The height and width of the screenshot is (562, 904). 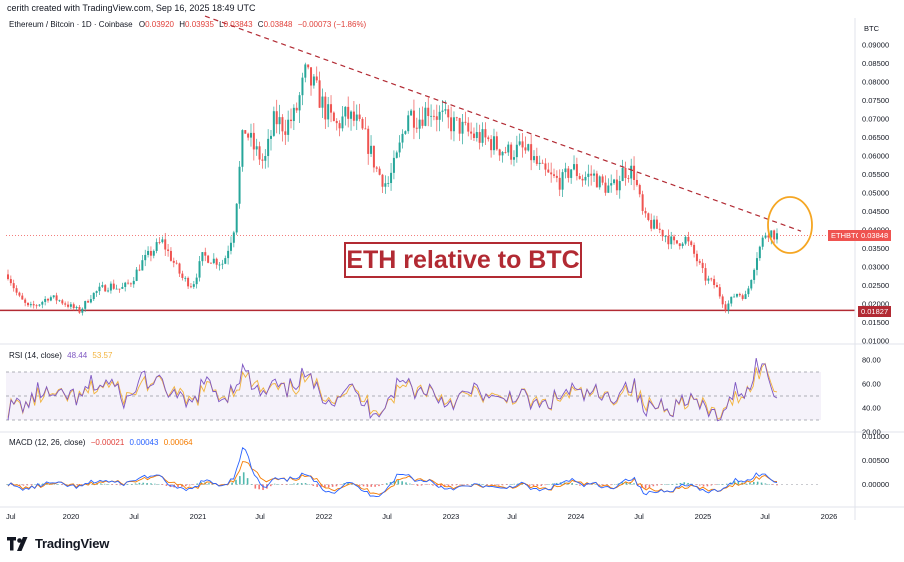 I want to click on last-price-symbol-tag: ETHBTC, so click(x=846, y=235).